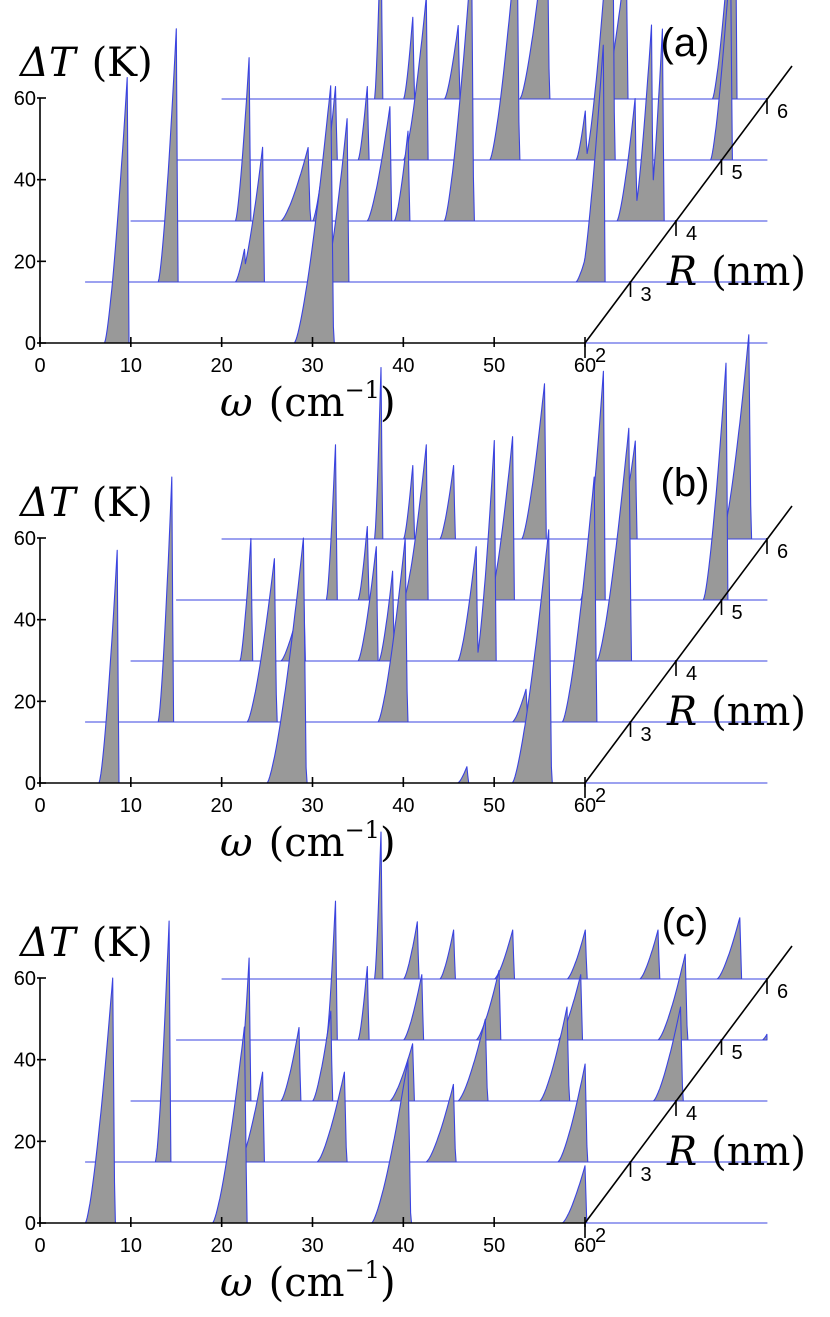  I want to click on panel-label: (b), so click(685, 483).